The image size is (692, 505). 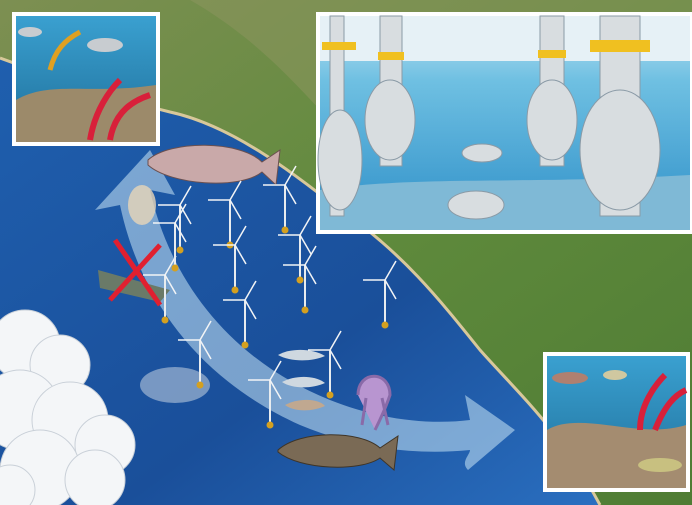 What do you see at coordinates (134, 272) in the screenshot?
I see `fishing-boat` at bounding box center [134, 272].